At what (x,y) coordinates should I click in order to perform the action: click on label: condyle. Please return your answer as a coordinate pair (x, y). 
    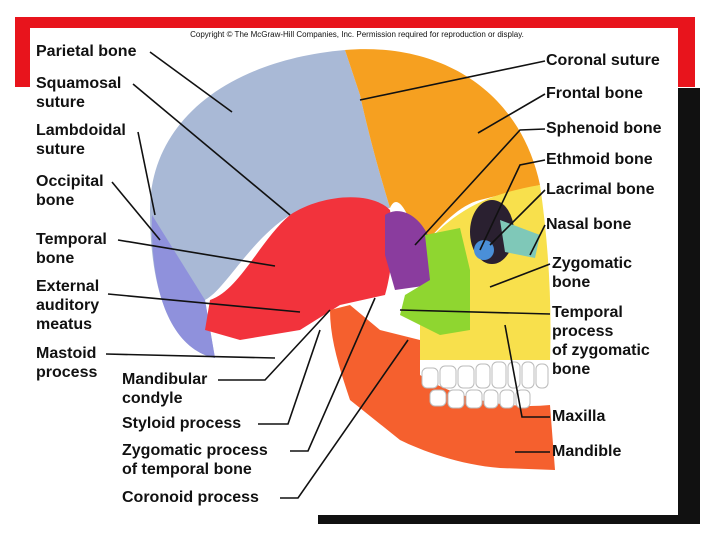
    Looking at the image, I should click on (152, 398).